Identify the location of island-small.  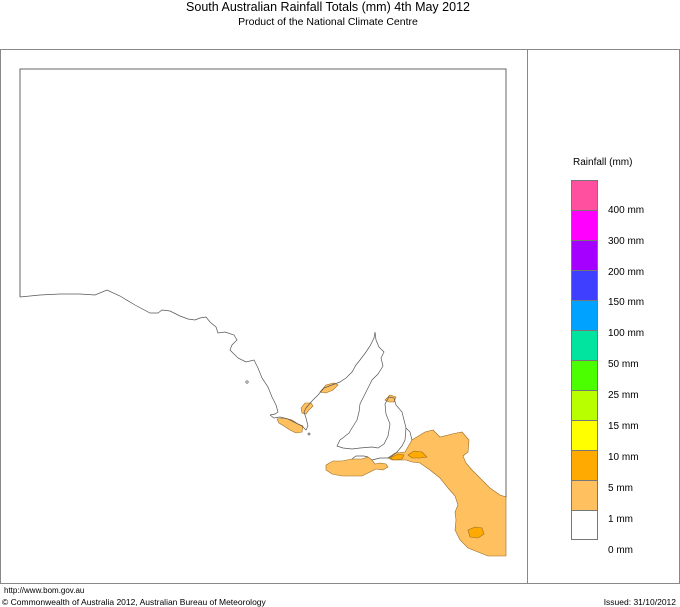
(247, 382).